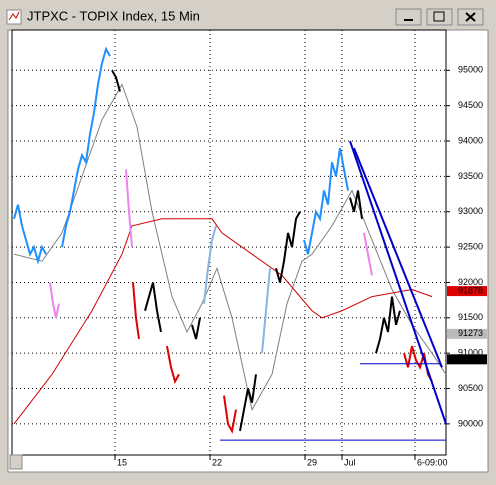 This screenshot has height=485, width=496. What do you see at coordinates (122, 462) in the screenshot?
I see `x-tick-label: 15` at bounding box center [122, 462].